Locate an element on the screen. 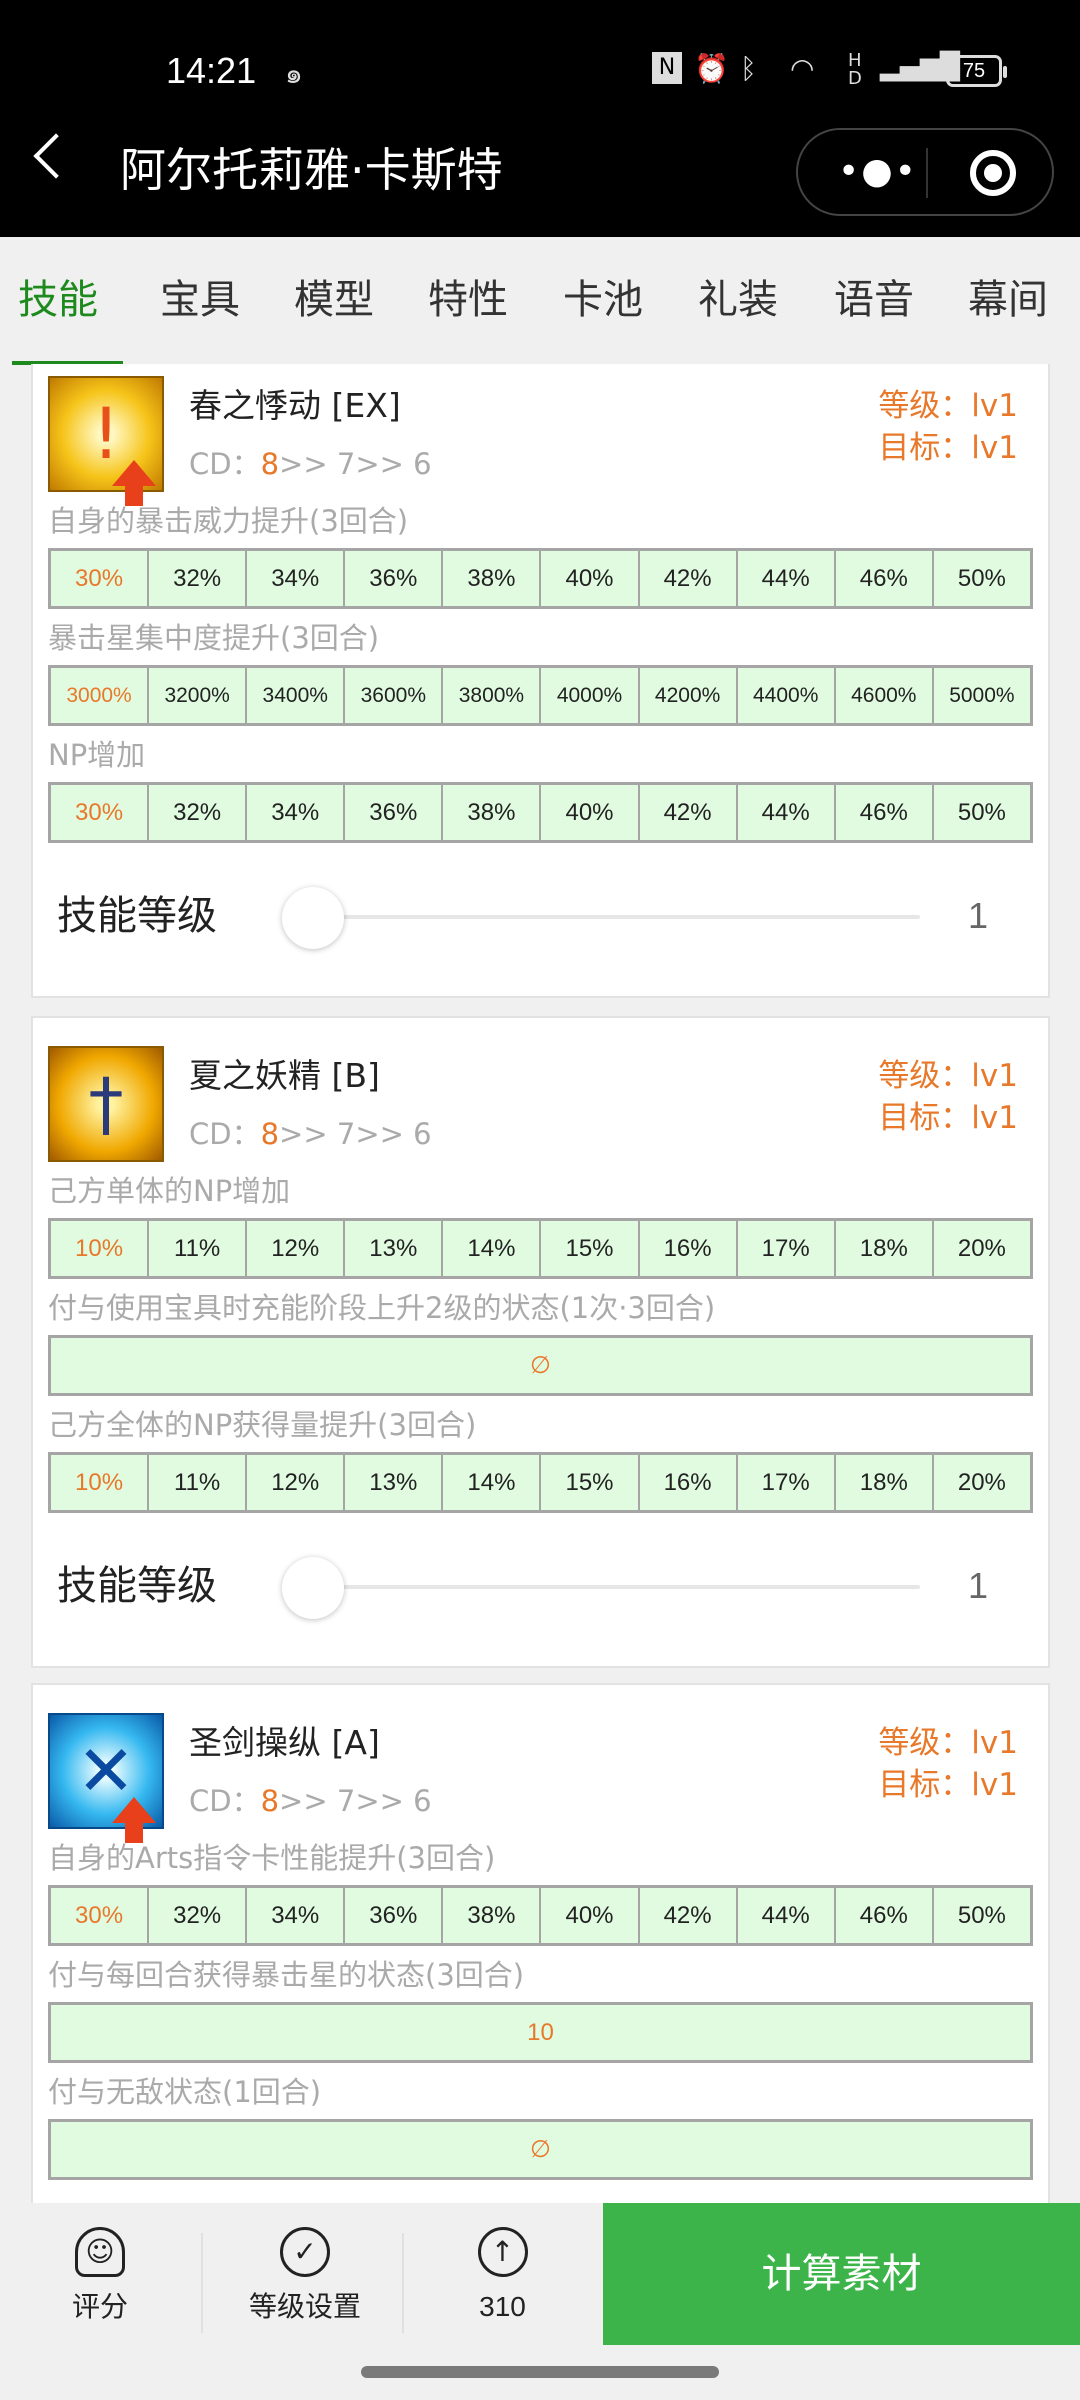  level-settings-label: 等级设置 is located at coordinates (304, 2306).